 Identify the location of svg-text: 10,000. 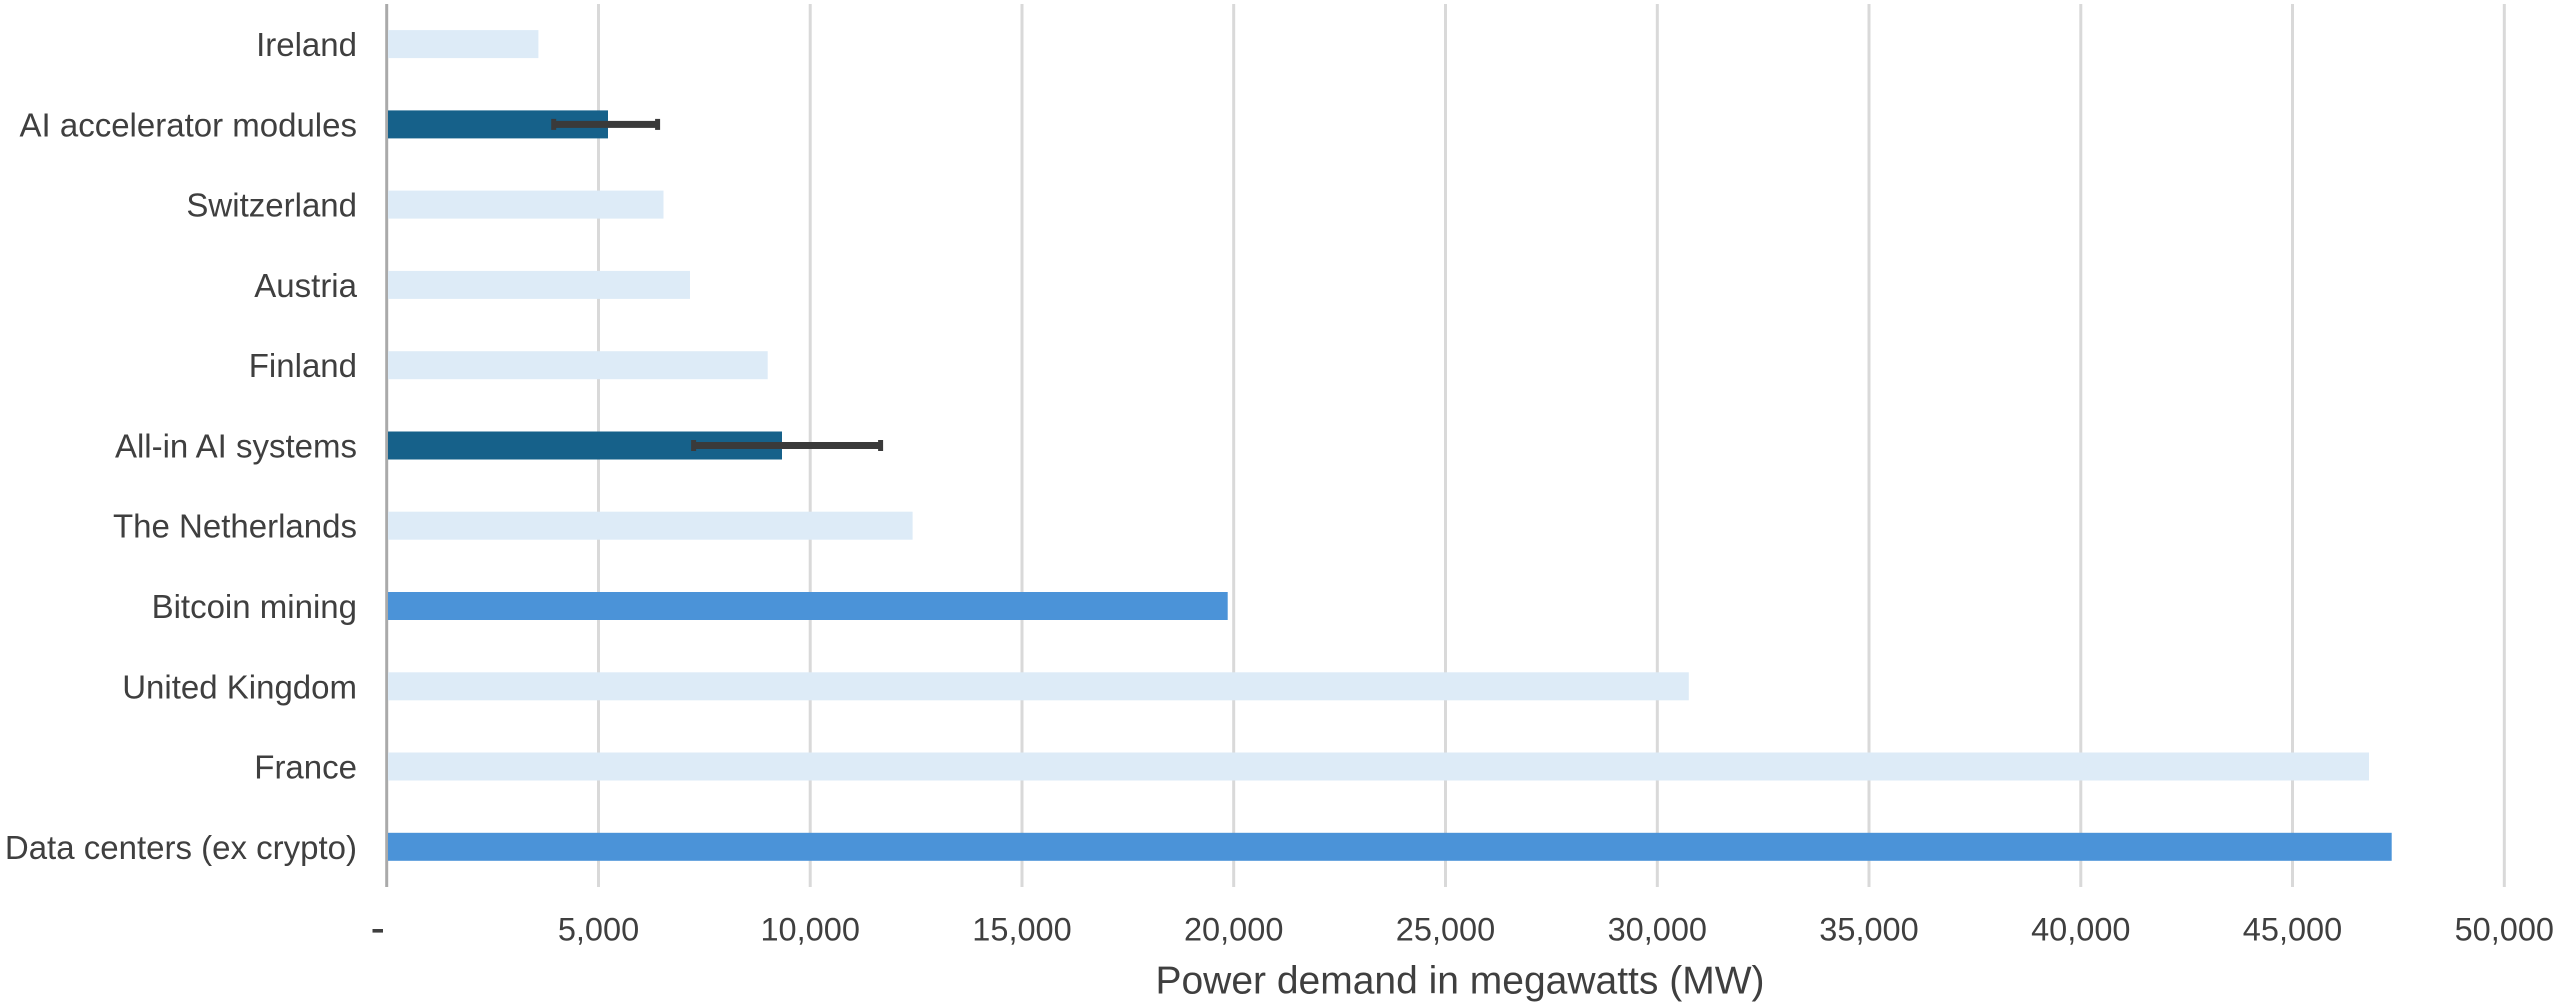
(809, 930).